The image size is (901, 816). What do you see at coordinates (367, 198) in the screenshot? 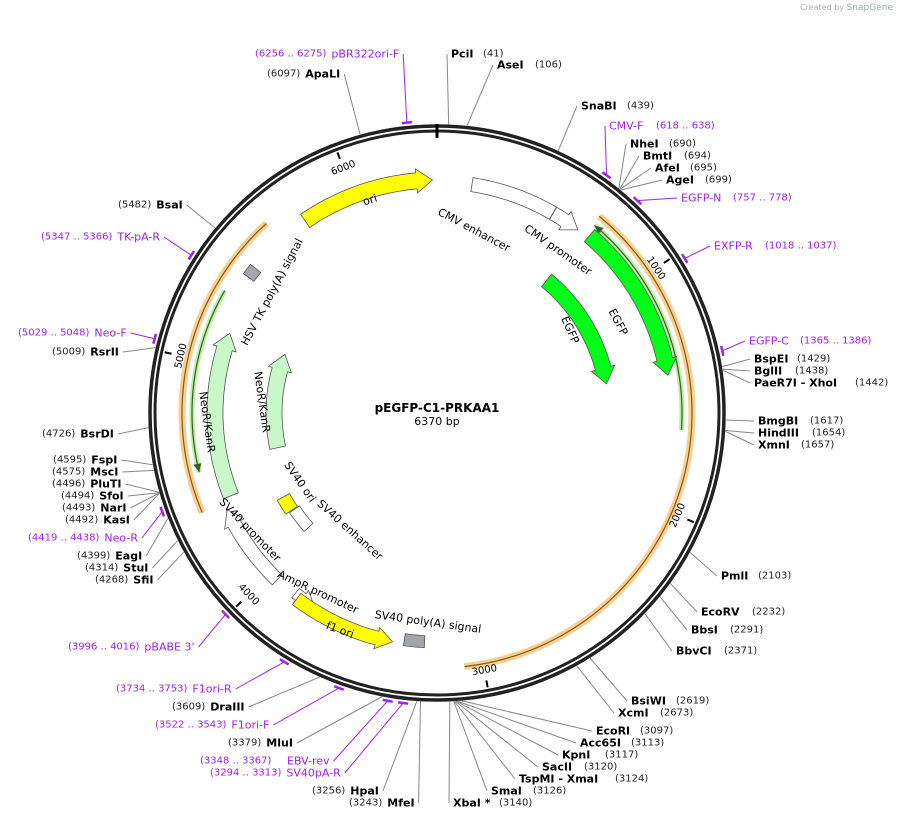
I see `feature-ori` at bounding box center [367, 198].